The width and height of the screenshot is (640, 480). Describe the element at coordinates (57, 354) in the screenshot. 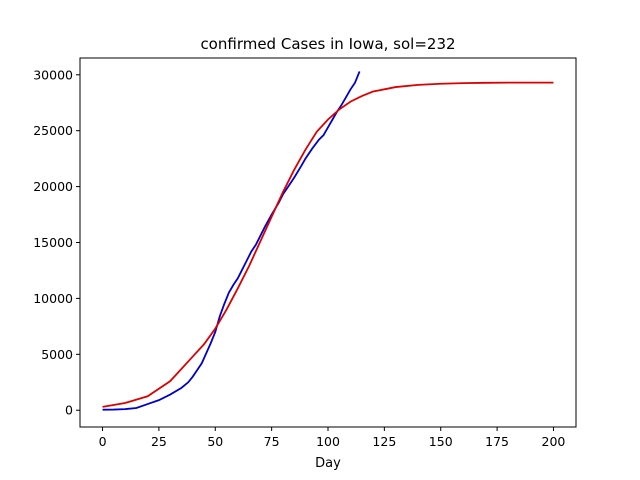

I see `y-tick-label: 5000` at that location.